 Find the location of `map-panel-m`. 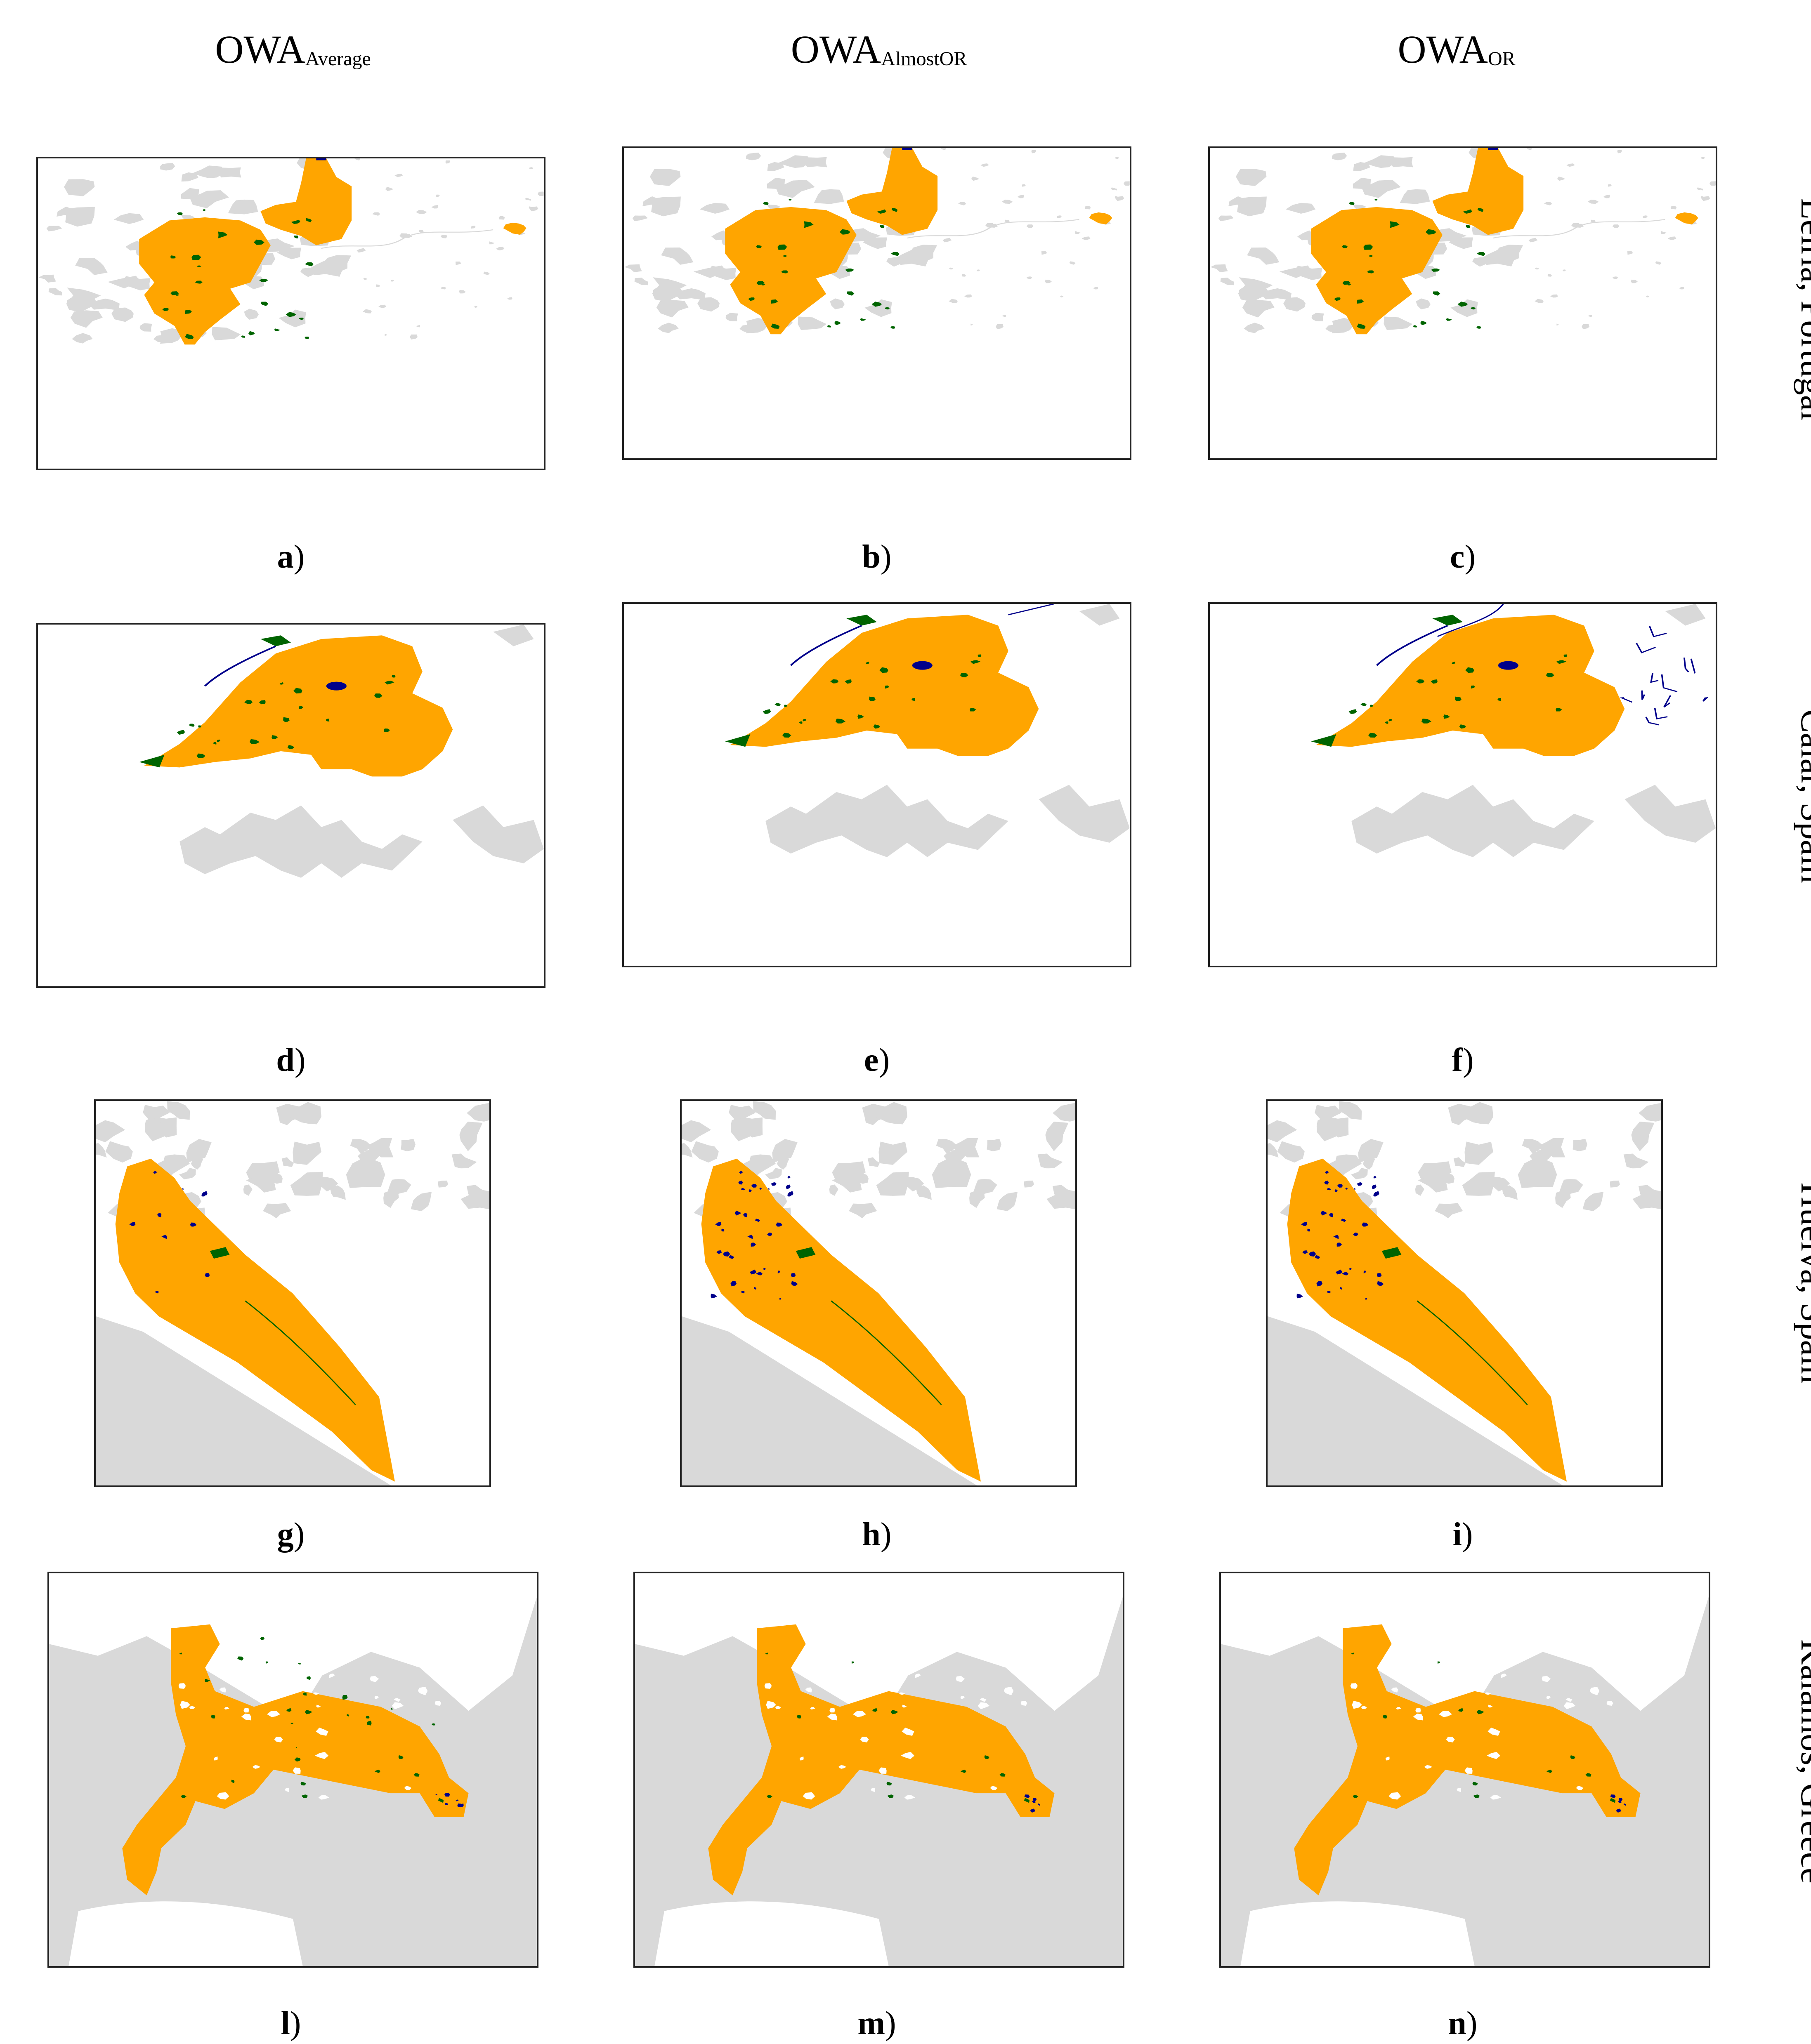

map-panel-m is located at coordinates (878, 1770).